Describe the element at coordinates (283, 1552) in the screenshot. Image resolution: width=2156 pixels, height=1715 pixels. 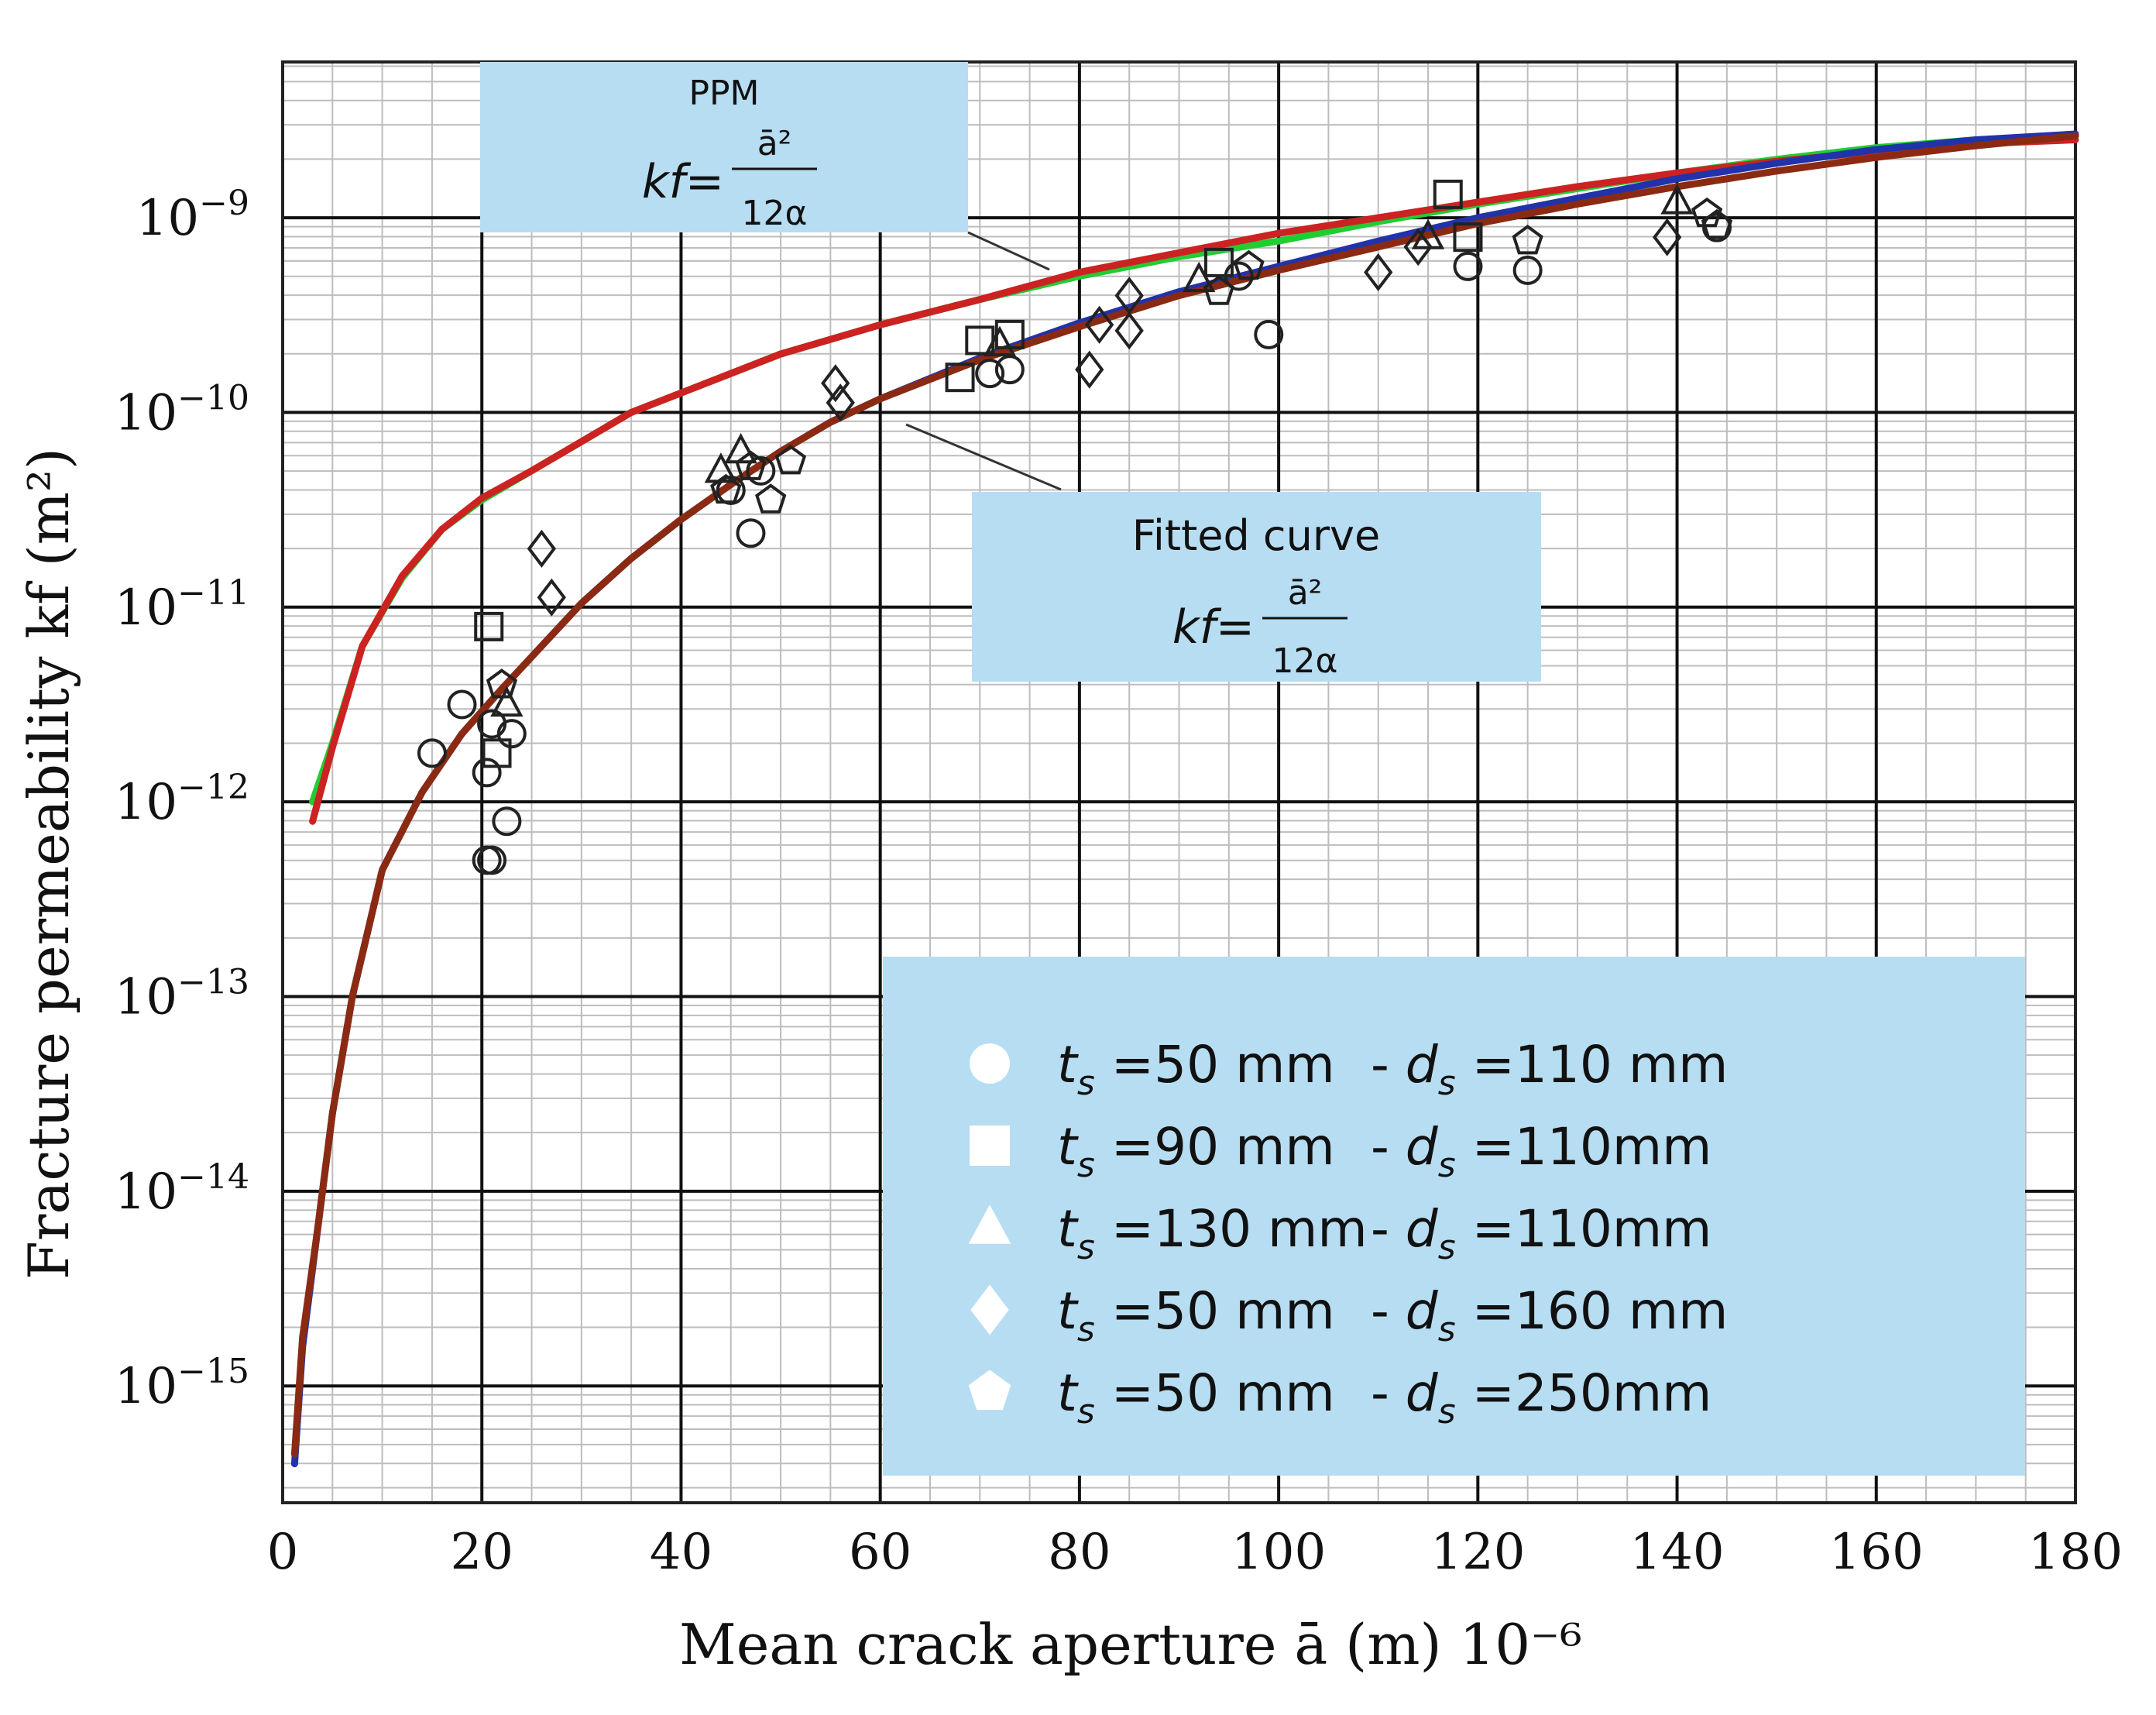
I see `x-tick-label: 0` at that location.